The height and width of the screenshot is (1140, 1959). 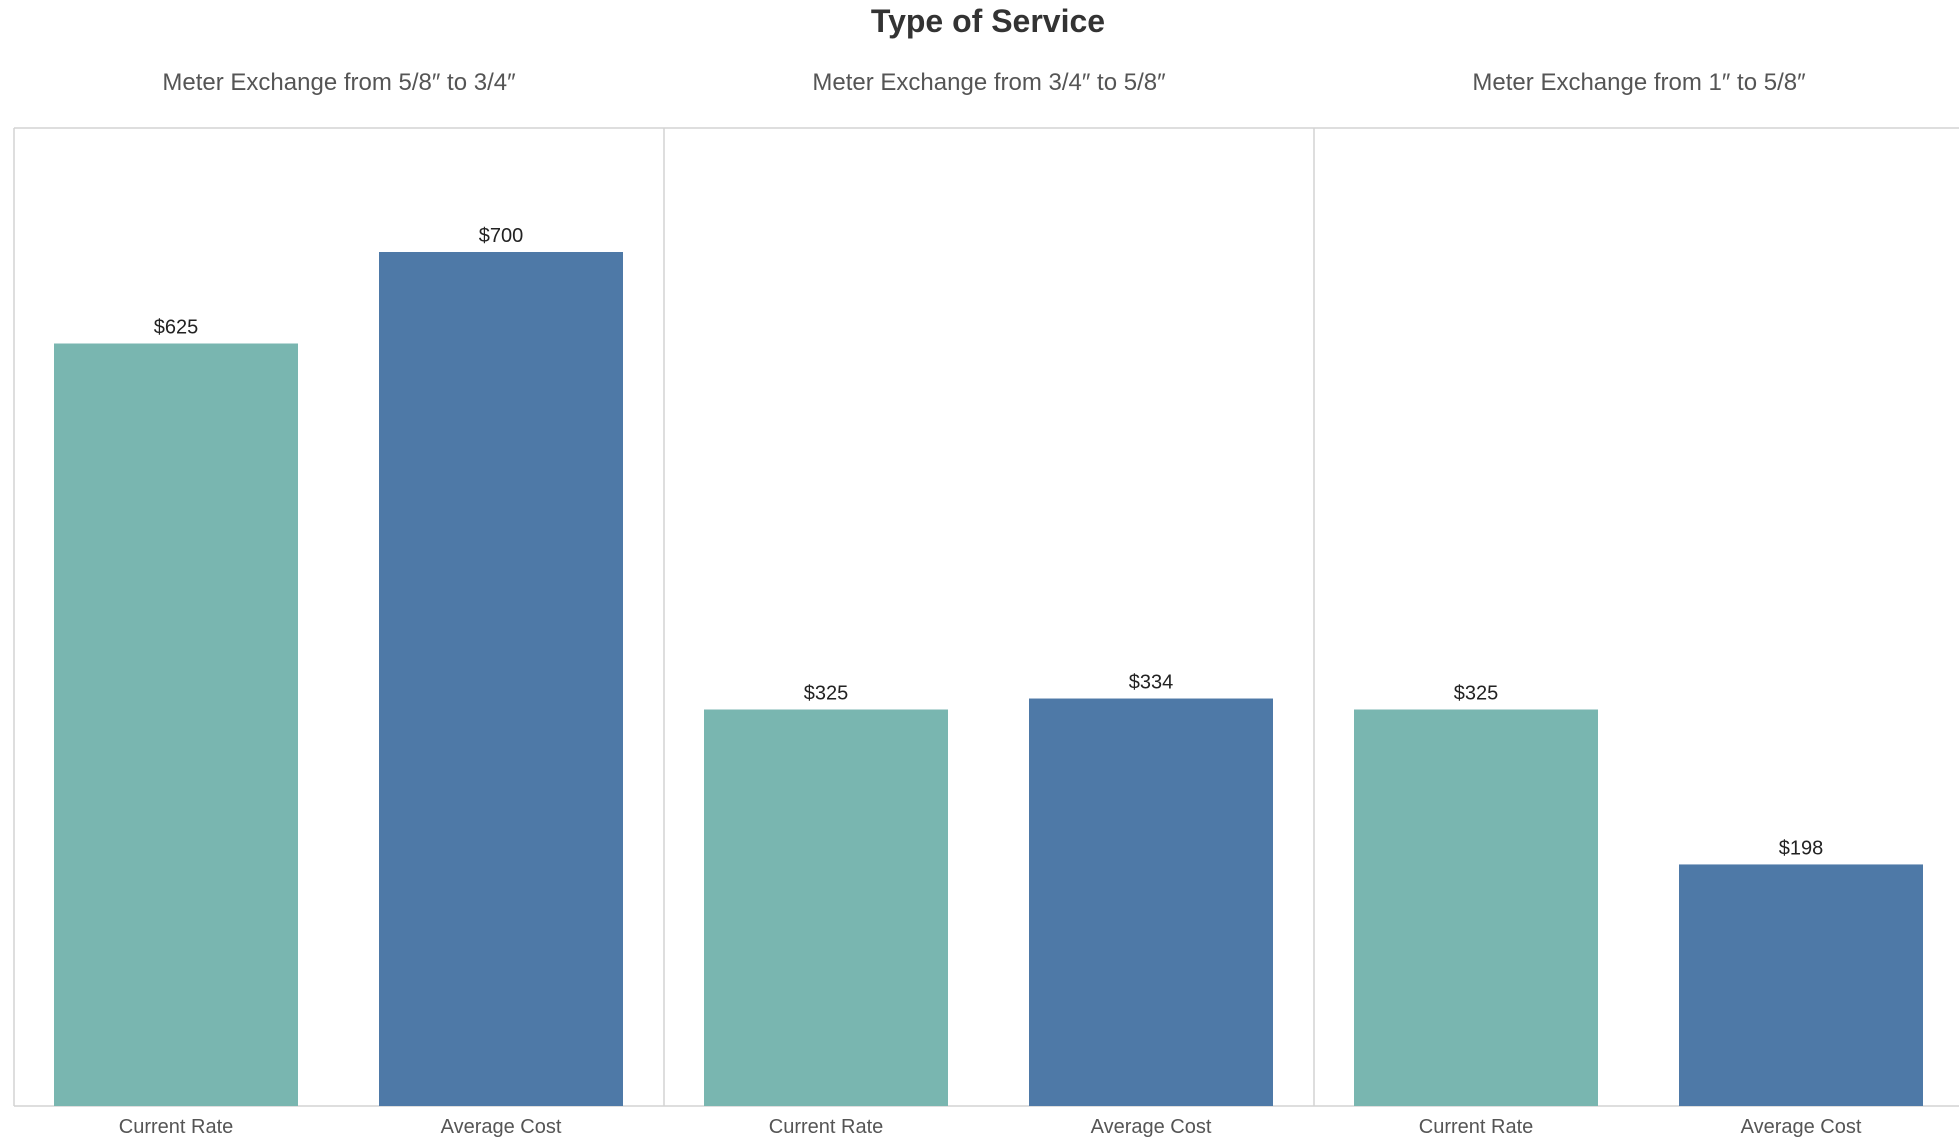 I want to click on bar-value-label: $625, so click(x=176, y=328).